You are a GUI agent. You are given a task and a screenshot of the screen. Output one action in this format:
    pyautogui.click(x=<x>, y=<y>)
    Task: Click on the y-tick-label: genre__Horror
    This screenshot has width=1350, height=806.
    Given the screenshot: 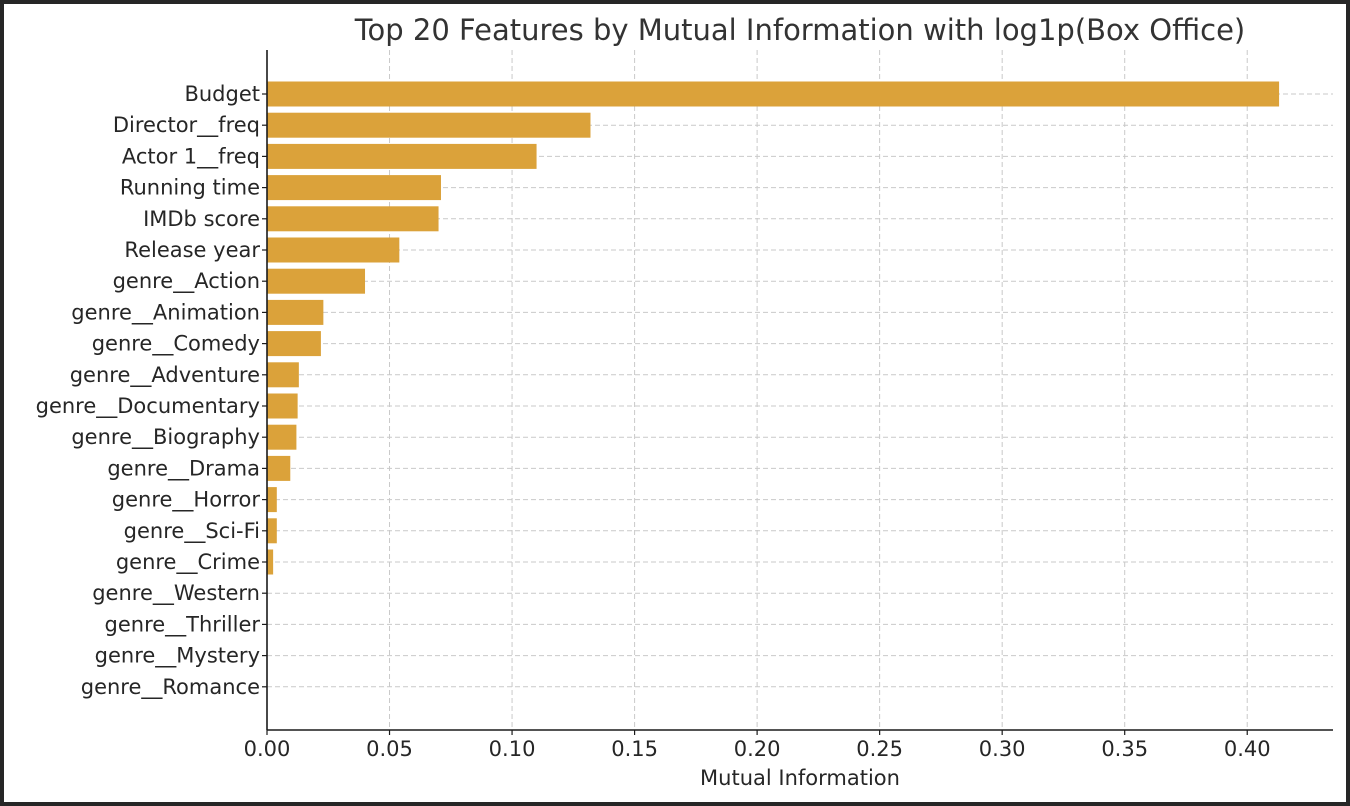 What is the action you would take?
    pyautogui.click(x=186, y=500)
    